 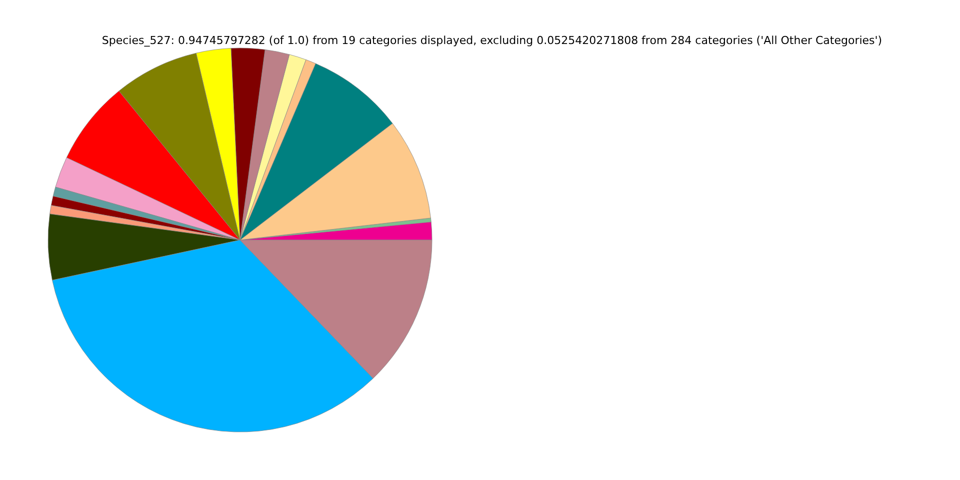 What do you see at coordinates (492, 40) in the screenshot?
I see `text: Species_527: 0.94745797282 (of 1.0) from 19 categories displayed, excluding 0.0525420271808 from 284 categories ('All Other Categories')` at bounding box center [492, 40].